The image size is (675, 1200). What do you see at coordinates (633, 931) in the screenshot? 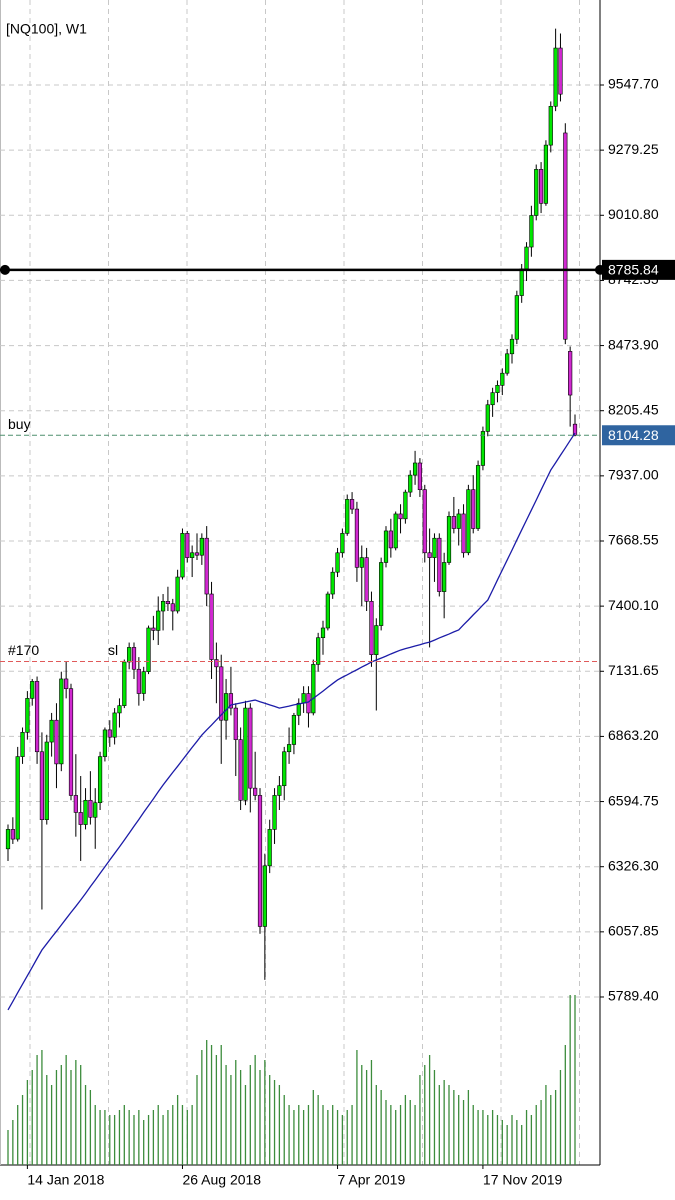
I see `y-tick-label: 6057.85` at bounding box center [633, 931].